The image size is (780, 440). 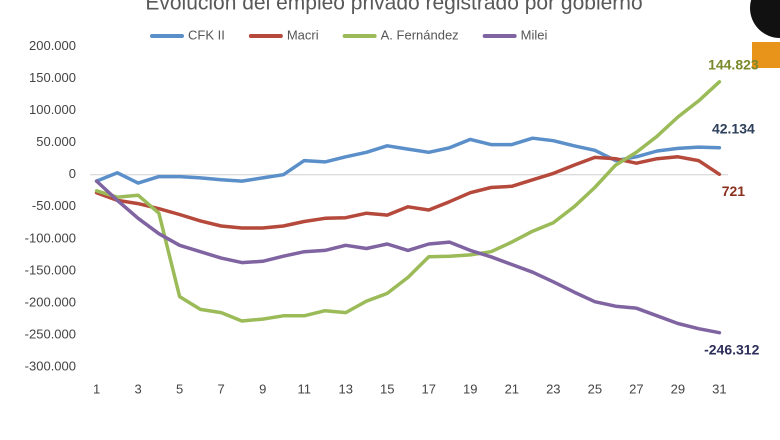 What do you see at coordinates (50, 301) in the screenshot?
I see `y-tick-label: -200.000` at bounding box center [50, 301].